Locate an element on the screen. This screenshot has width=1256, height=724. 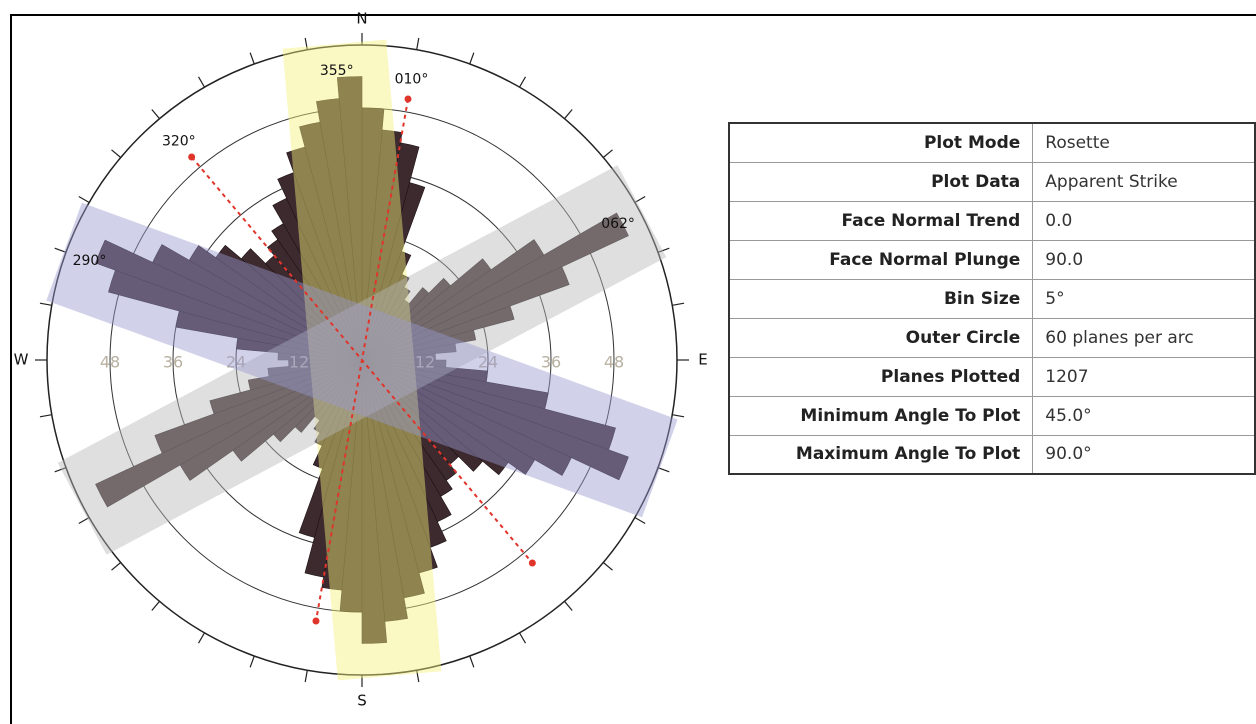
ring-label: 36 is located at coordinates (173, 362).